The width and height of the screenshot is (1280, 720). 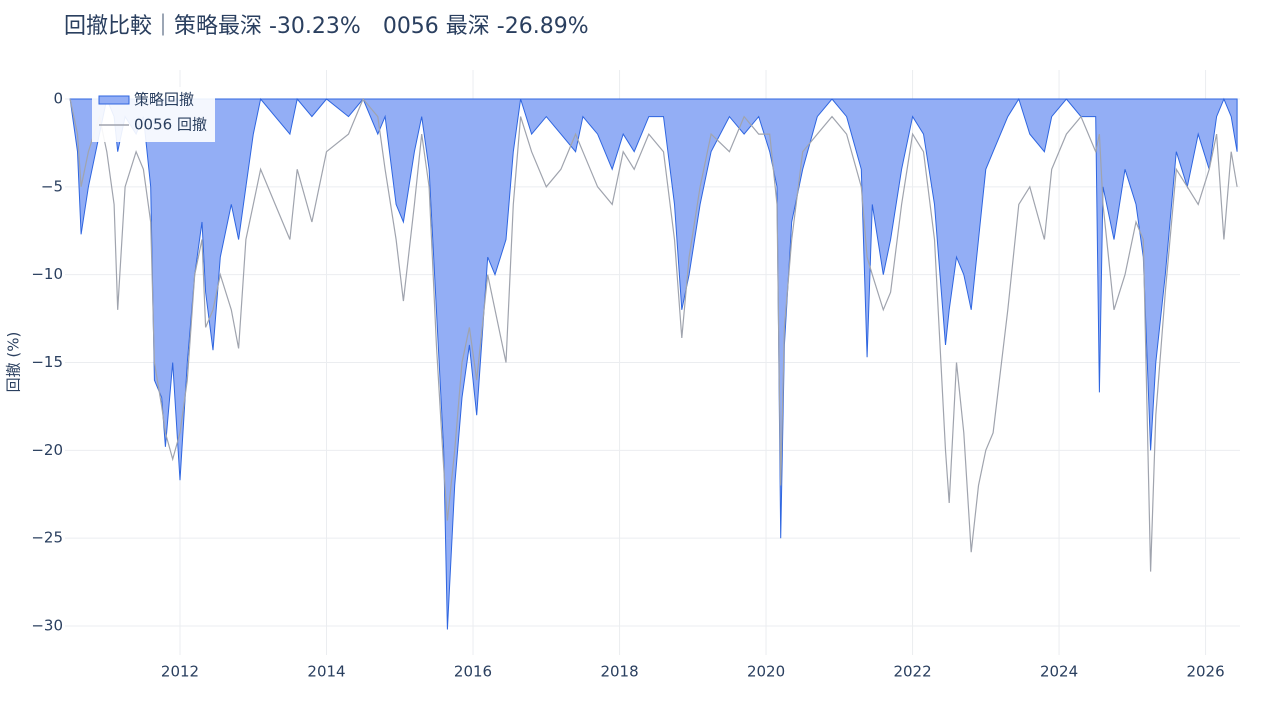 I want to click on y-tick-label: 0, so click(x=58, y=98).